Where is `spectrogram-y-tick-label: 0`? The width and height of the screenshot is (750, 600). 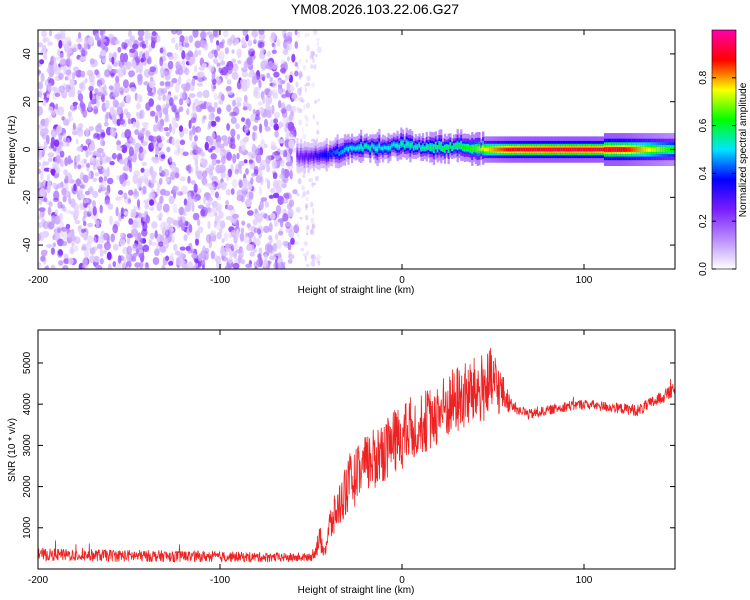 spectrogram-y-tick-label: 0 is located at coordinates (27, 149).